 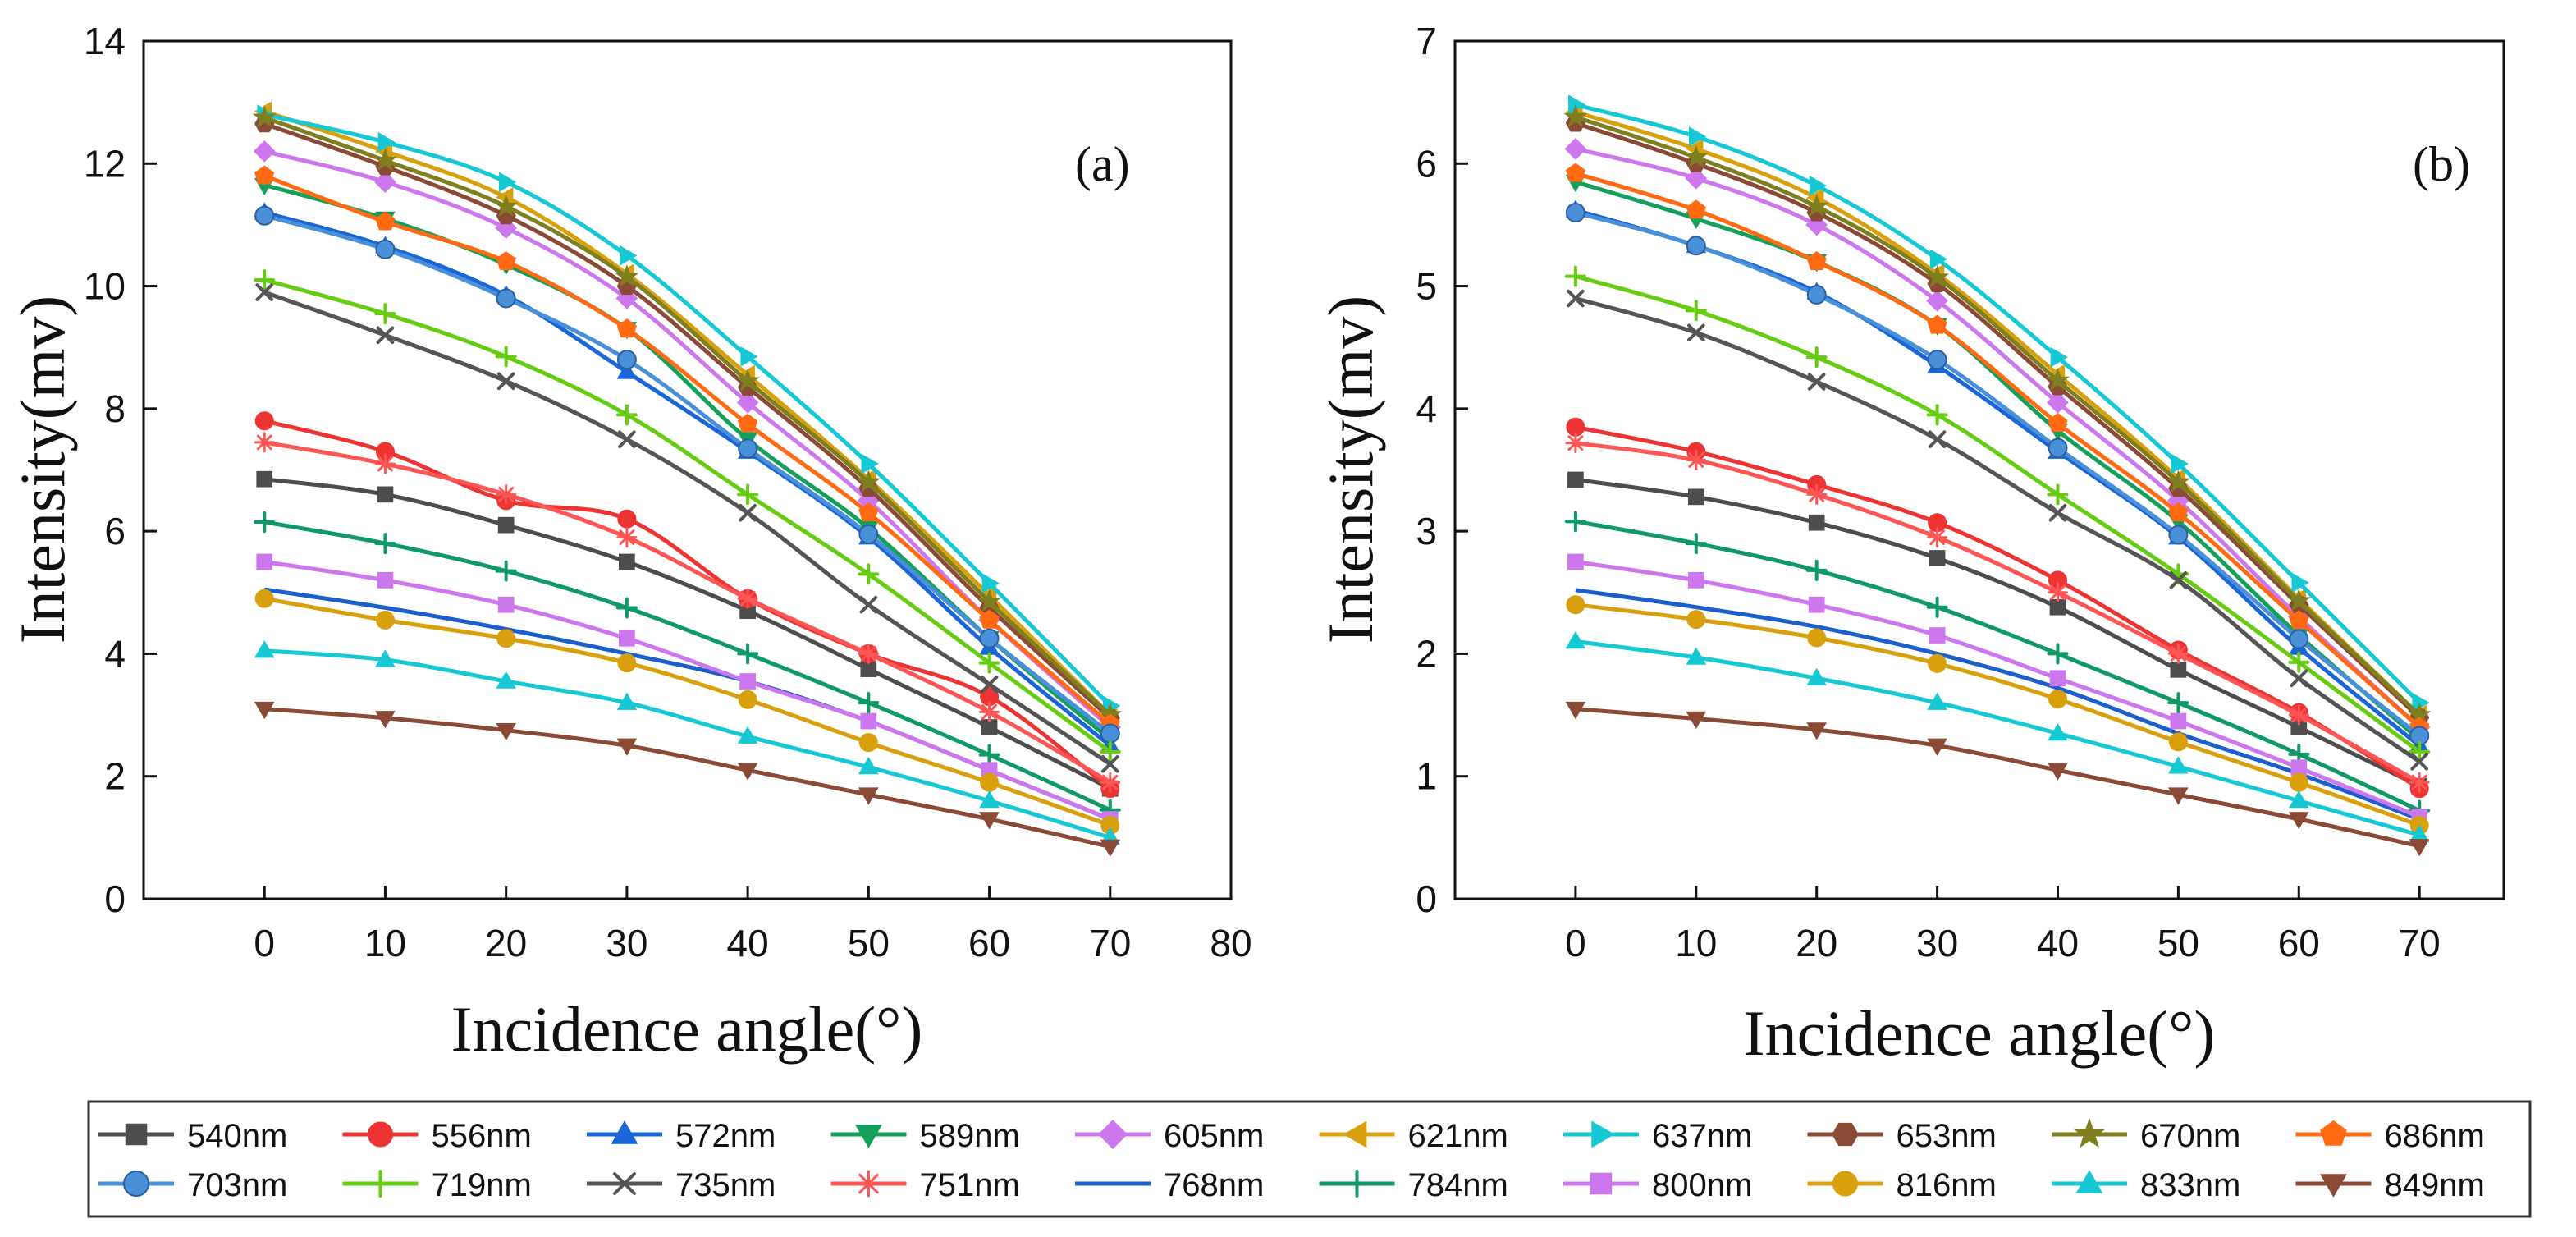 I want to click on data-point-816nm-b, so click(x=1696, y=620).